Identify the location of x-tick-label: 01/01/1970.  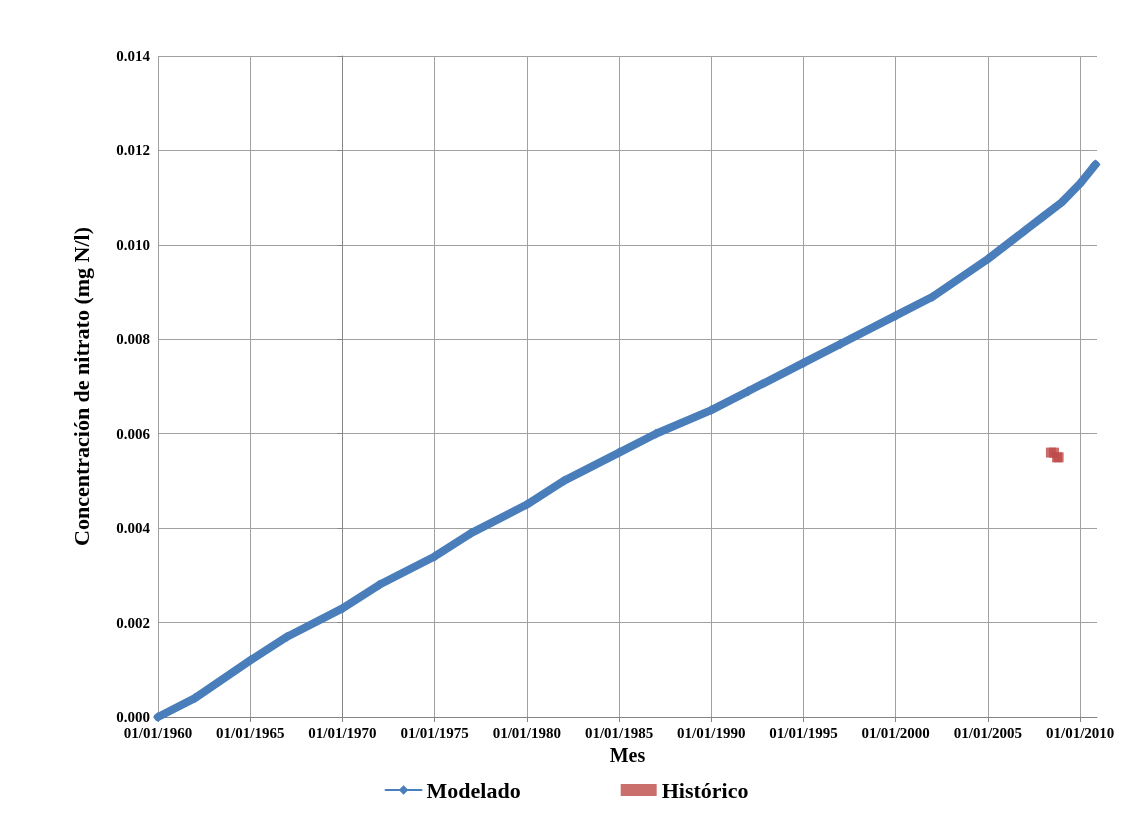
(342, 732).